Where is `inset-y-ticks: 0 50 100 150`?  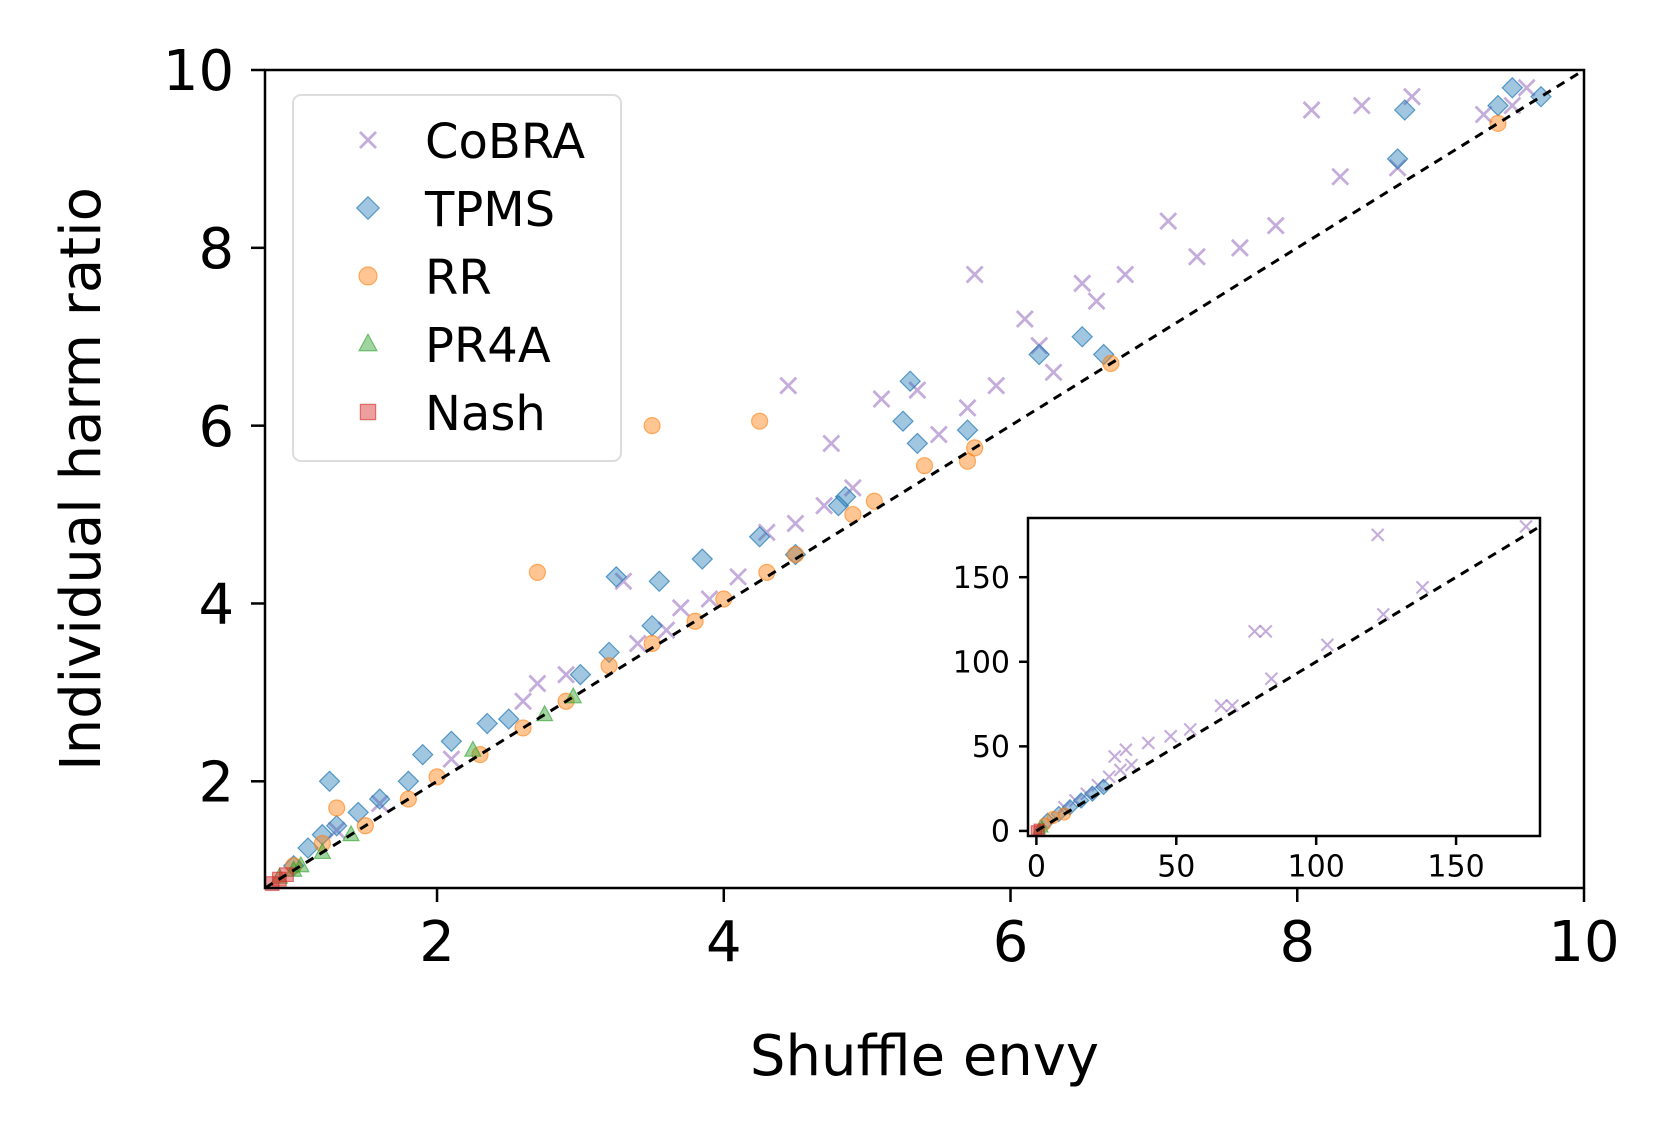 inset-y-ticks: 0 50 100 150 is located at coordinates (990, 705).